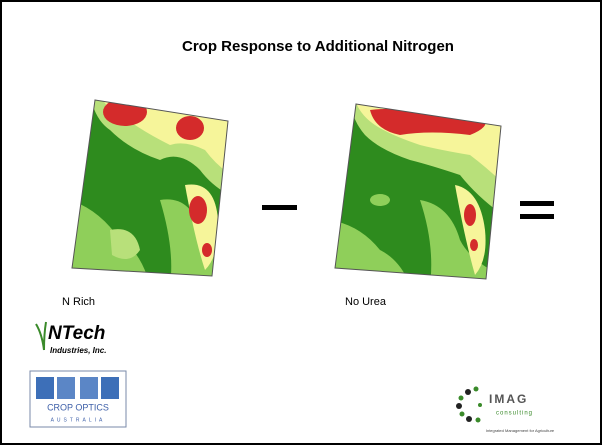 Image resolution: width=602 pixels, height=445 pixels. I want to click on imag-subtitle: consulting, so click(514, 414).